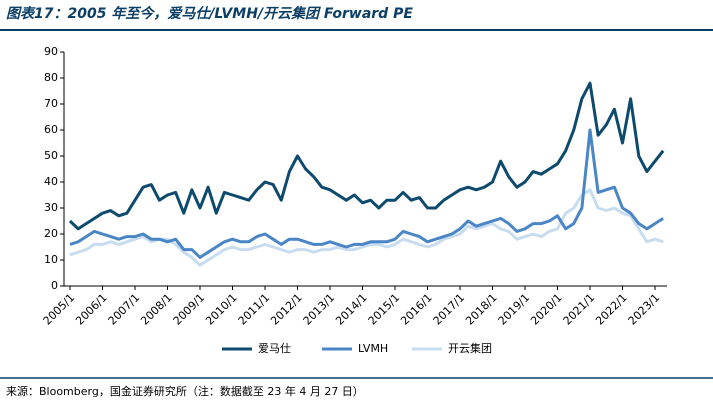 The height and width of the screenshot is (407, 713). I want to click on y-tick-label: 90, so click(51, 51).